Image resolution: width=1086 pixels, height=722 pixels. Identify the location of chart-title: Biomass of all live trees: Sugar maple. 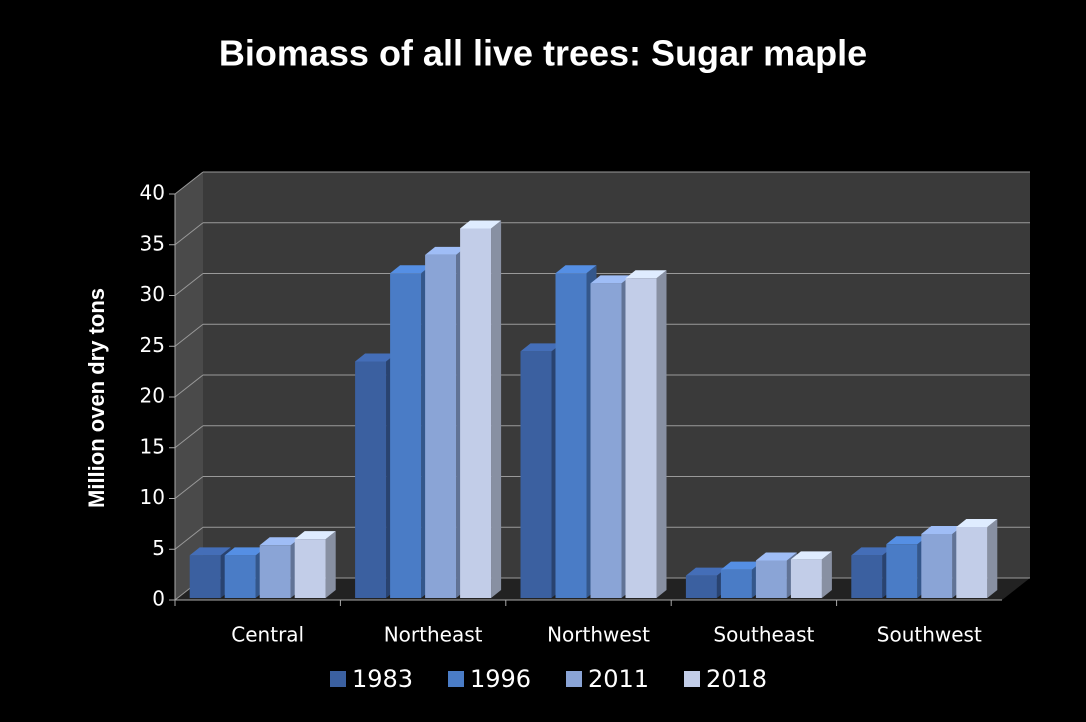
(543, 53).